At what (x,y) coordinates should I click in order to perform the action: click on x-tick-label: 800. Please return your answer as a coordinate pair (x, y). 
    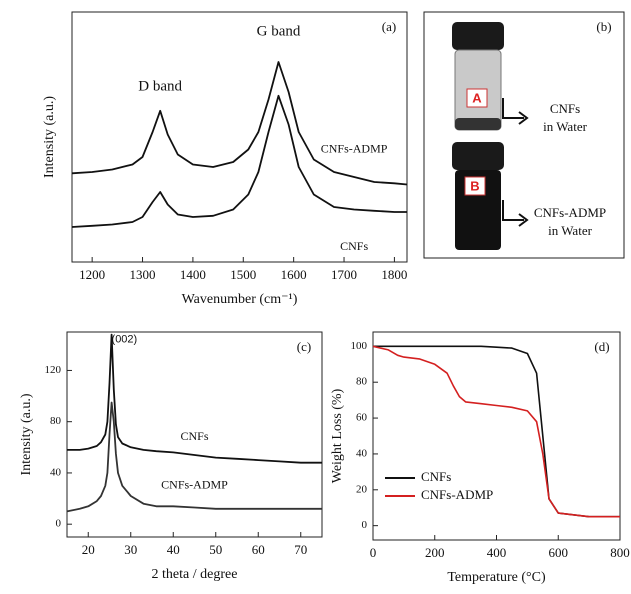
    Looking at the image, I should click on (620, 552).